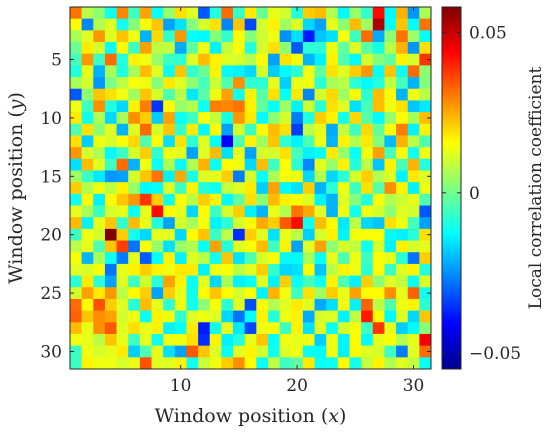 The width and height of the screenshot is (550, 441). I want to click on colorbar-tick-label: 0.05, so click(488, 34).